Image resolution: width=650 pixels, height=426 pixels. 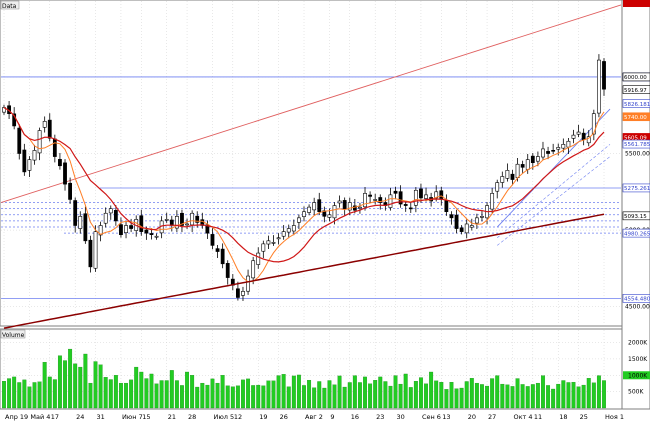 What do you see at coordinates (132, 417) in the screenshot?
I see `x-tick-label: Июн 7` at bounding box center [132, 417].